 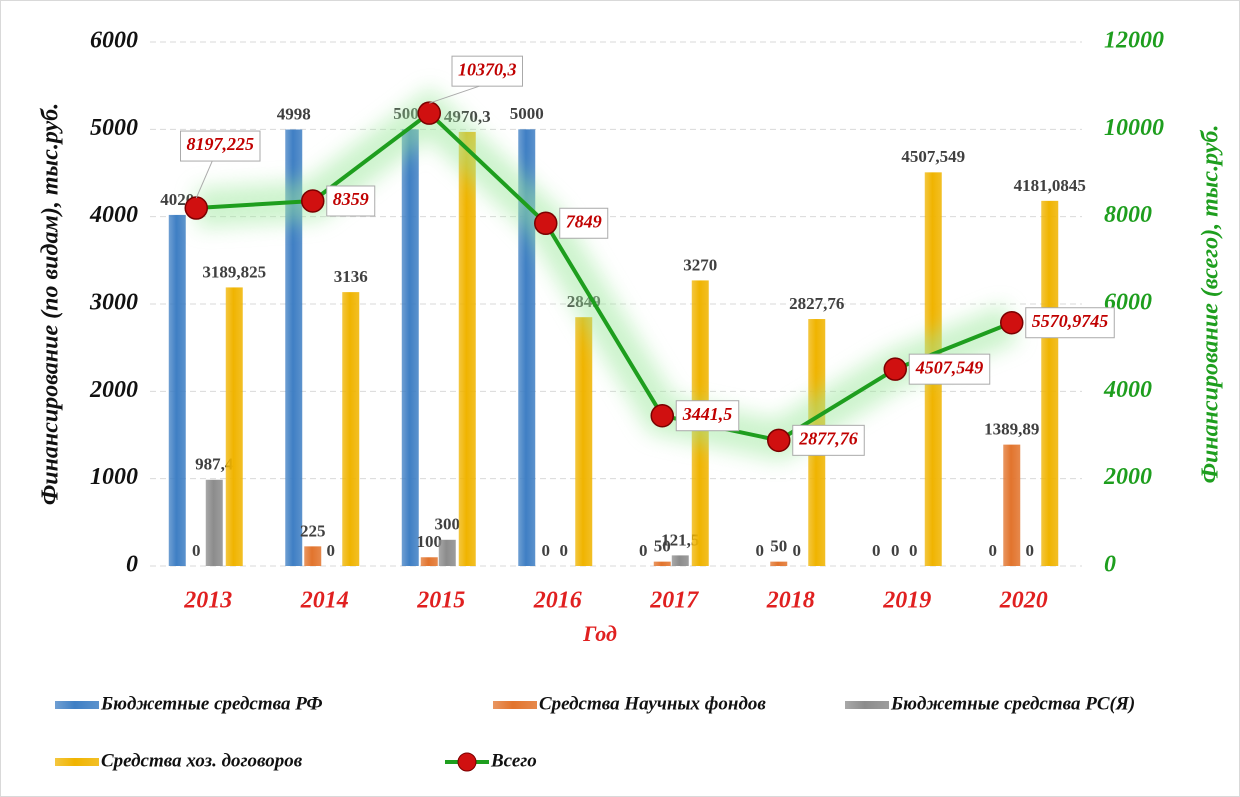 What do you see at coordinates (1110, 565) in the screenshot?
I see `y2-tick-label: 0` at bounding box center [1110, 565].